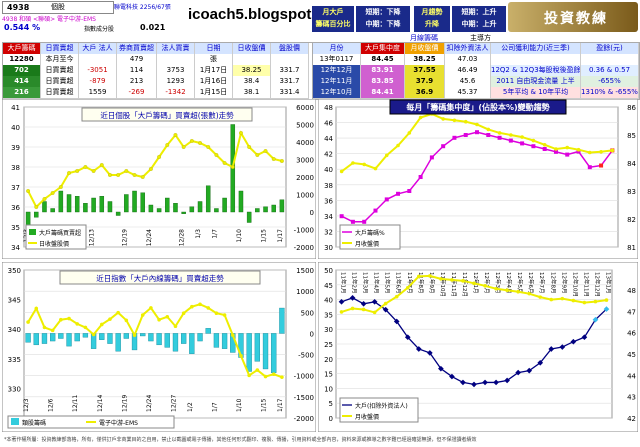 The image size is (640, 447). I want to click on y-tick-label: -1500, so click(304, 398).